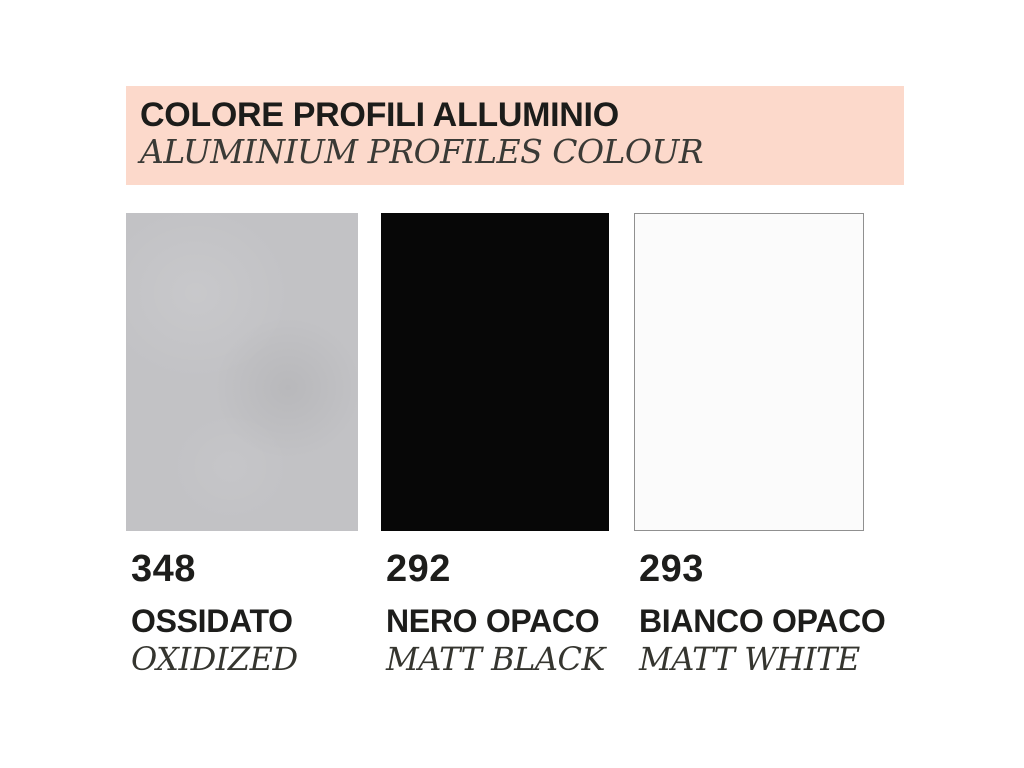 The image size is (1024, 768). What do you see at coordinates (749, 659) in the screenshot?
I see `swatch-name-english: MATT WHITE` at bounding box center [749, 659].